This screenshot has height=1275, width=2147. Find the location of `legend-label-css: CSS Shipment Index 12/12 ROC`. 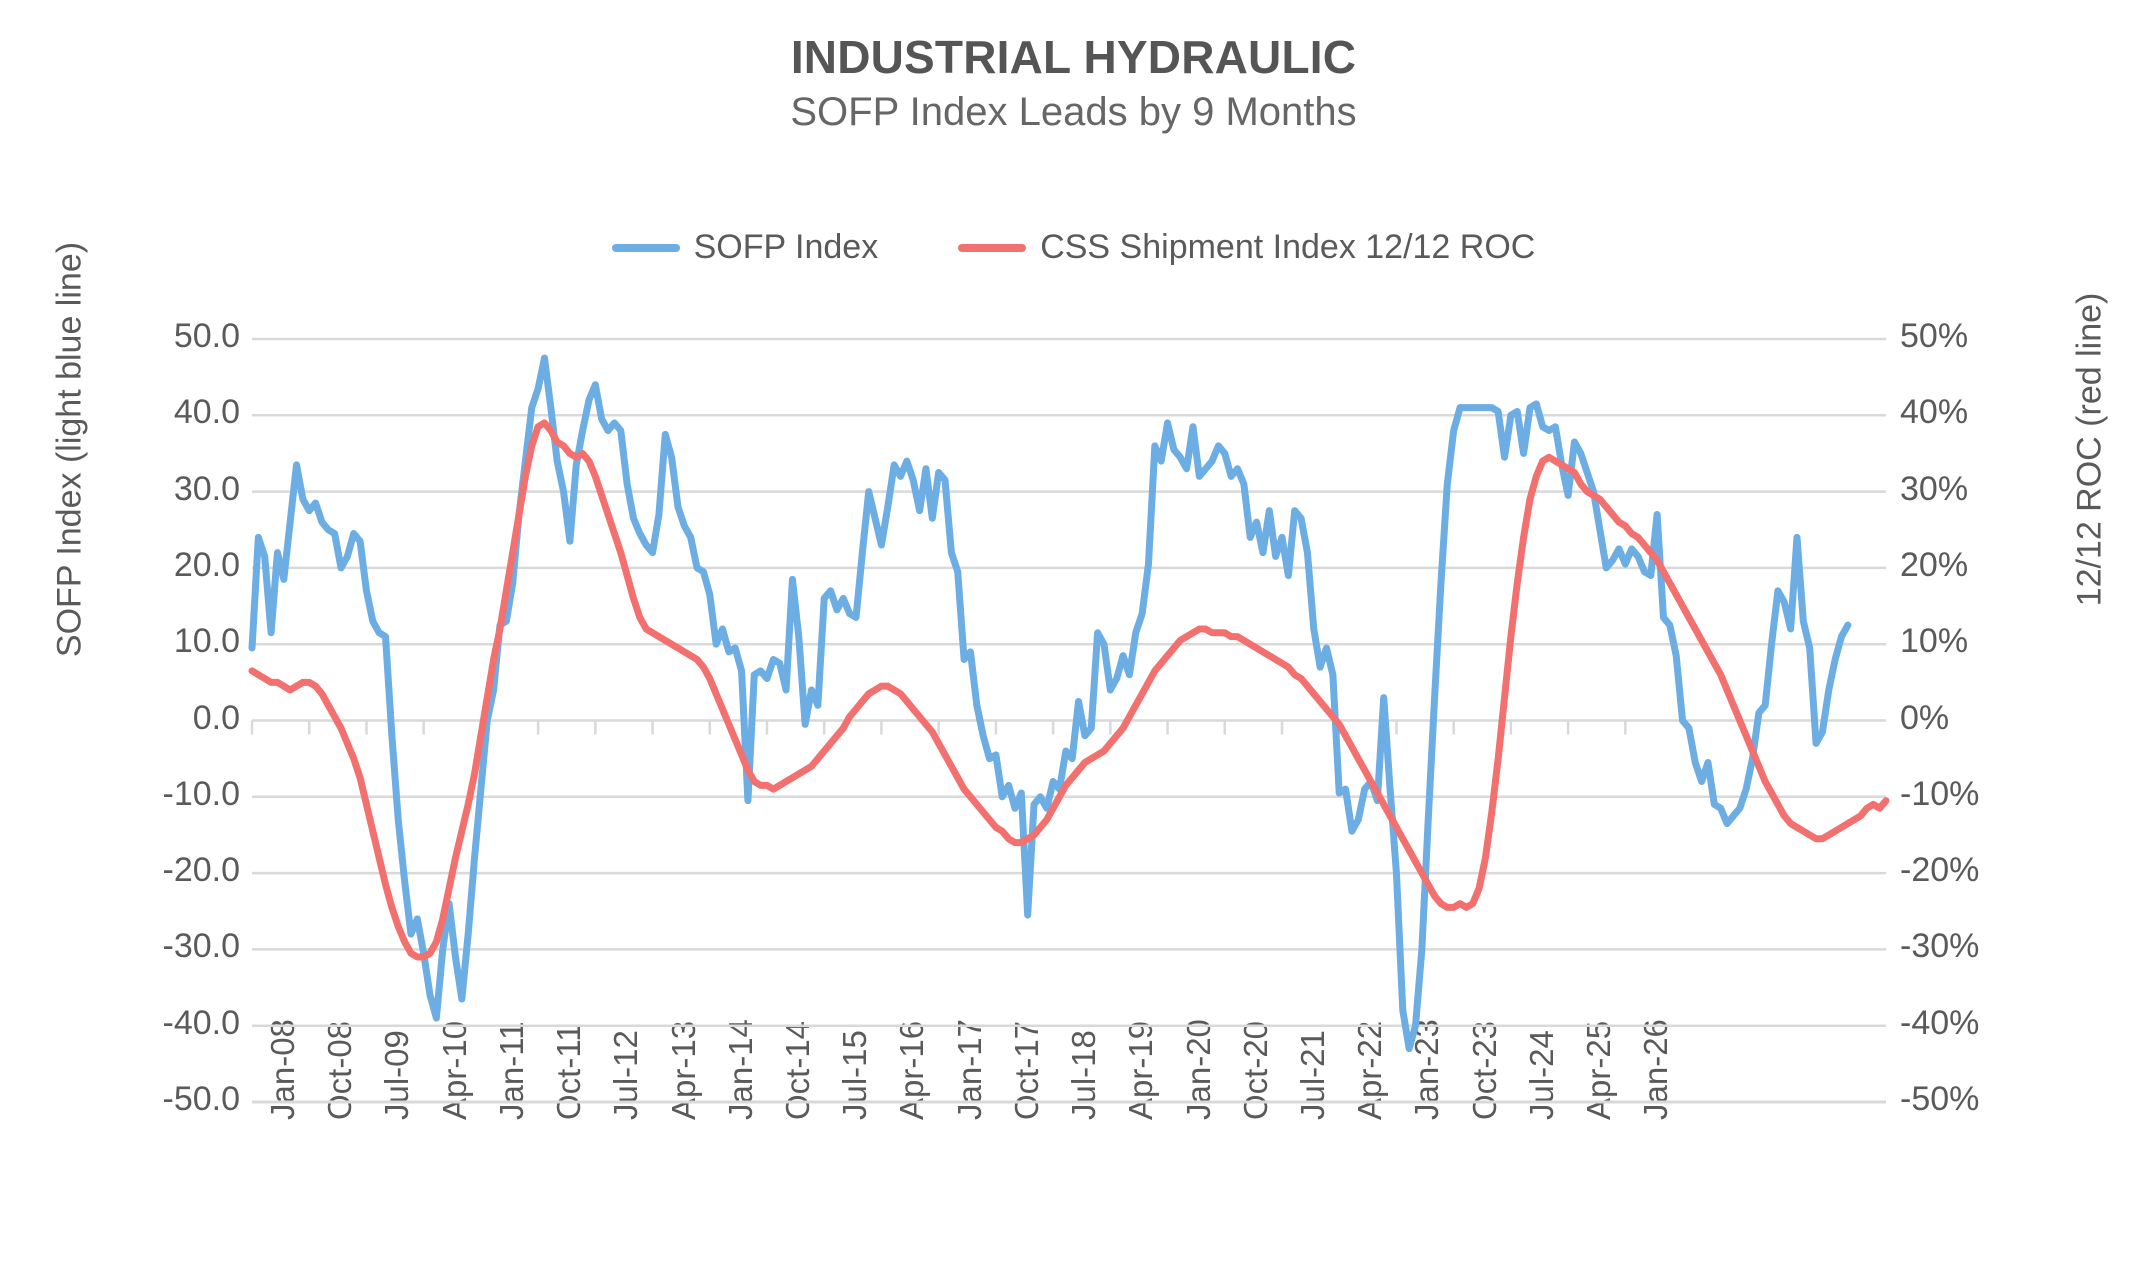

legend-label-css: CSS Shipment Index 12/12 ROC is located at coordinates (1288, 247).